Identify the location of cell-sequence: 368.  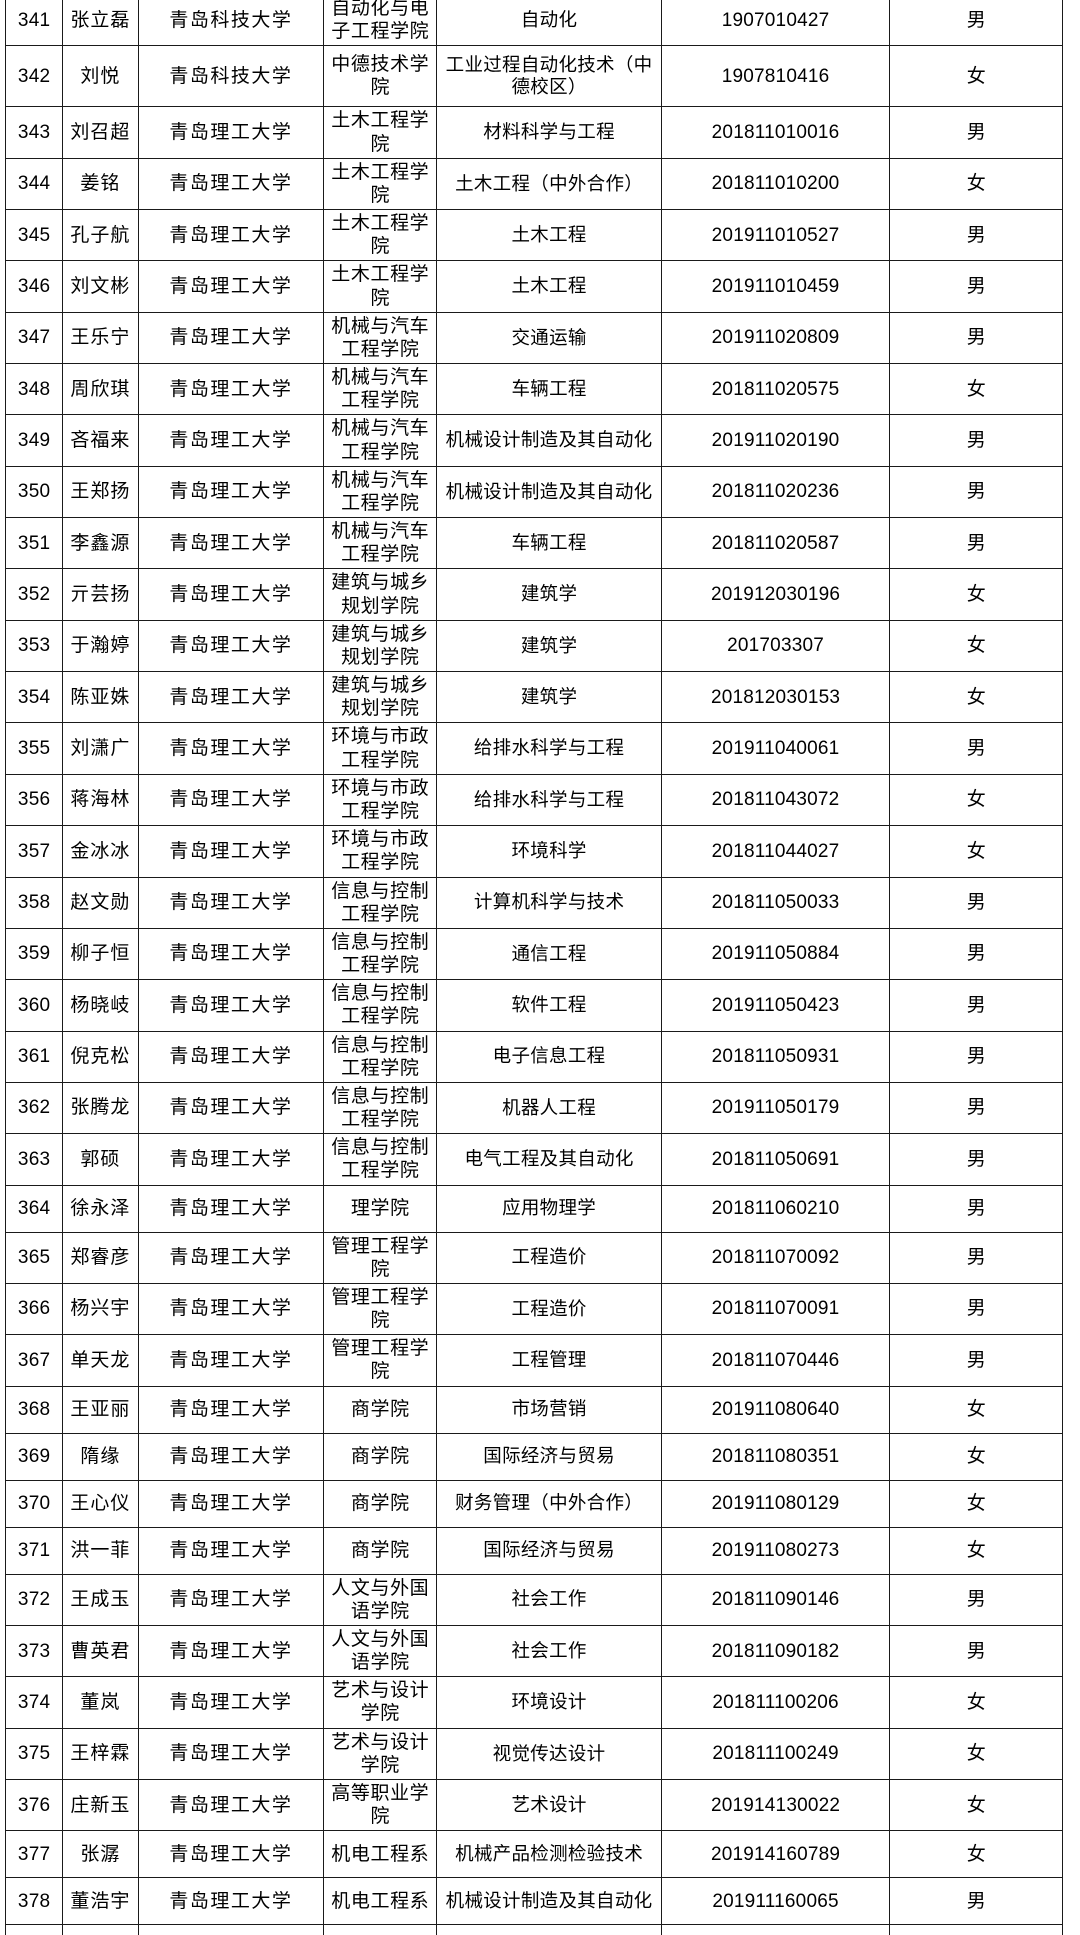
(34, 1409).